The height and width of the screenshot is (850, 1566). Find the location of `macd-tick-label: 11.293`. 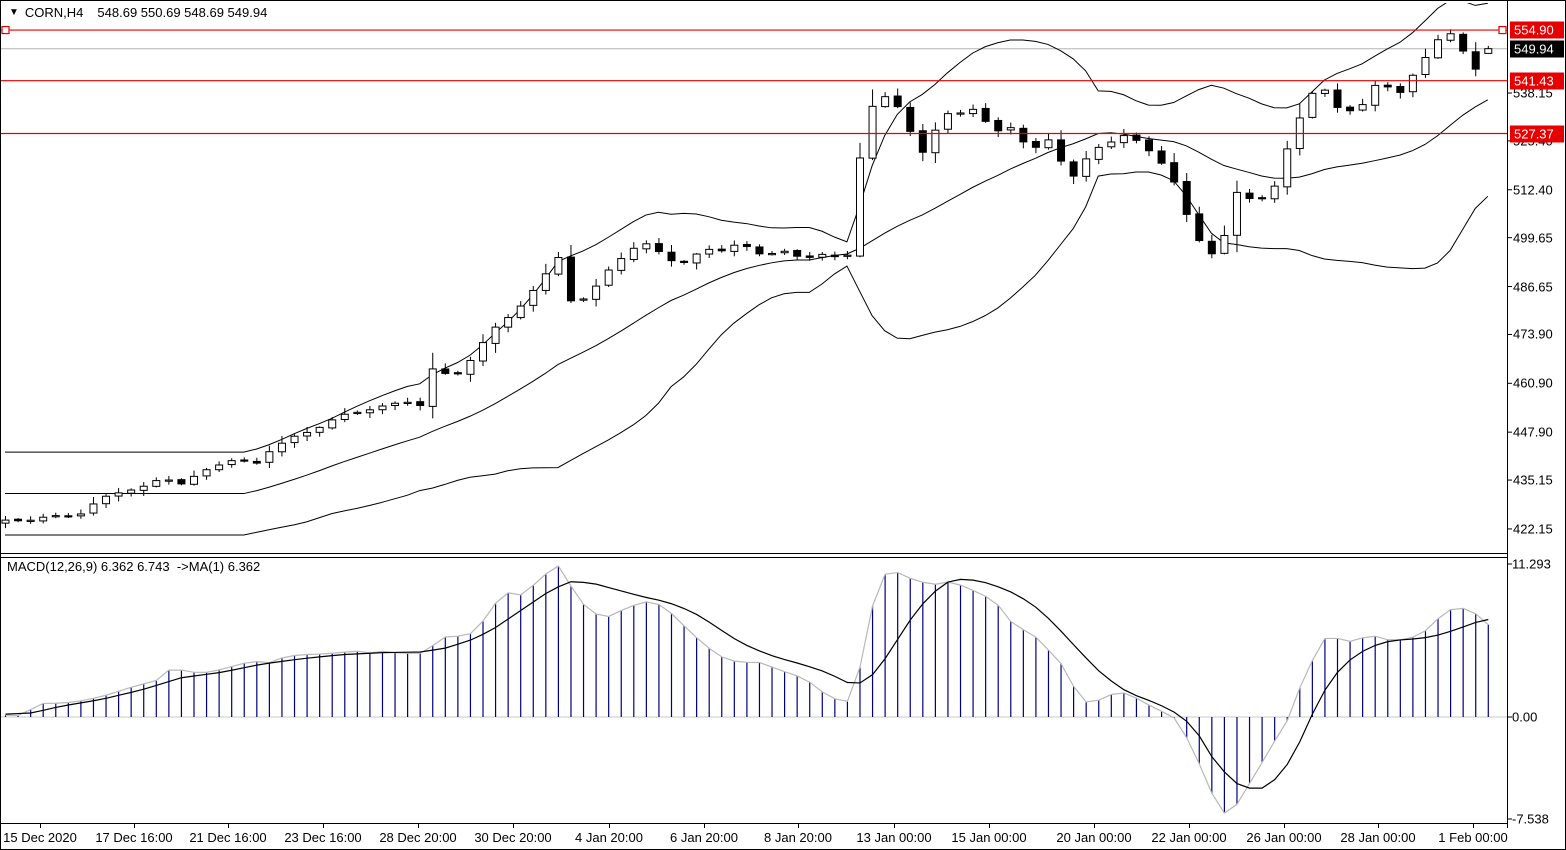

macd-tick-label: 11.293 is located at coordinates (1531, 564).